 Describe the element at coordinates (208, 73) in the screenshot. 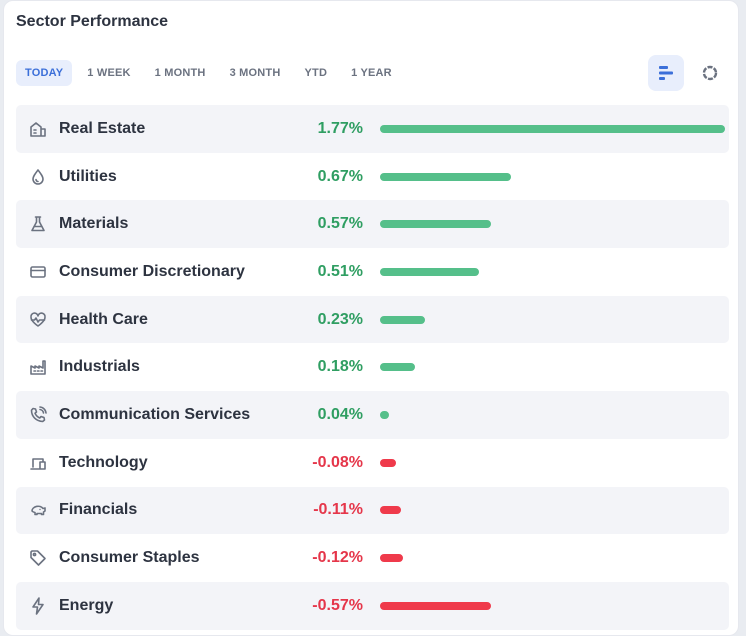

I see `period-tabs: TODAY 1 WEEK 1 MONTH 3 MONTH YTD 1 YEAR` at that location.